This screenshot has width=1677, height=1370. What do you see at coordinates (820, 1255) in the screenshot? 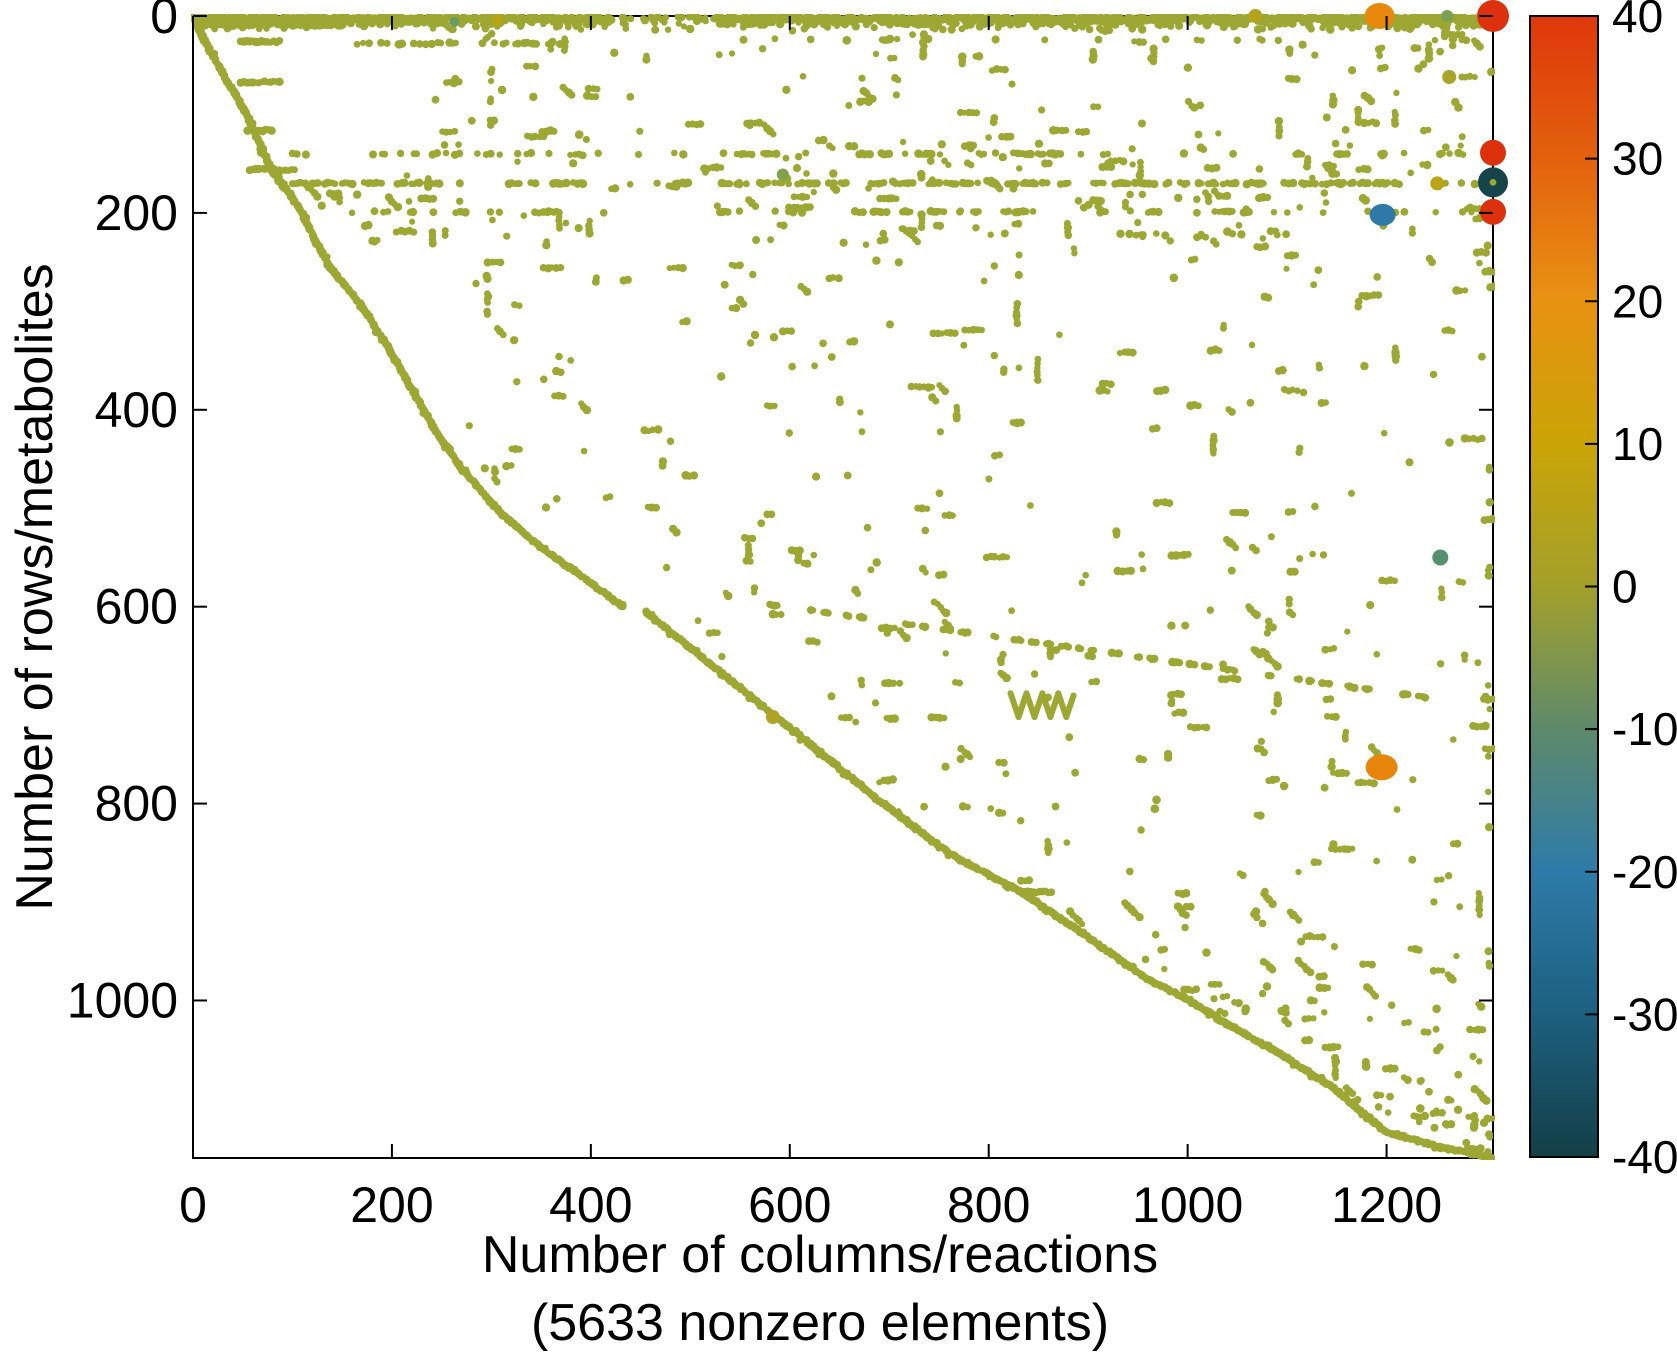
I see `x-axis-label: Number of columns/reactions` at bounding box center [820, 1255].